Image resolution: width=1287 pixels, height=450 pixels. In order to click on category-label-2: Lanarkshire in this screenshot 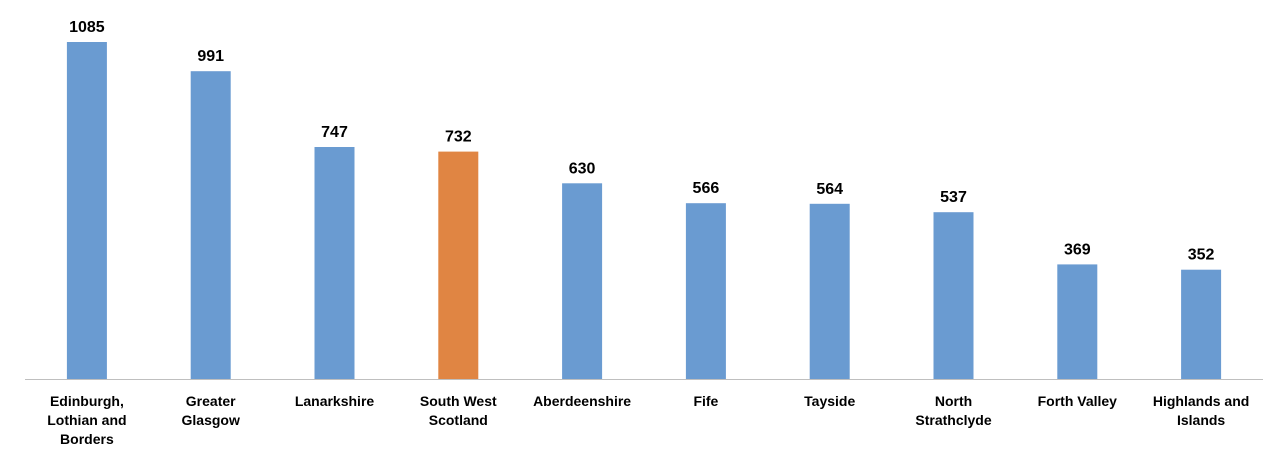, I will do `click(335, 401)`.